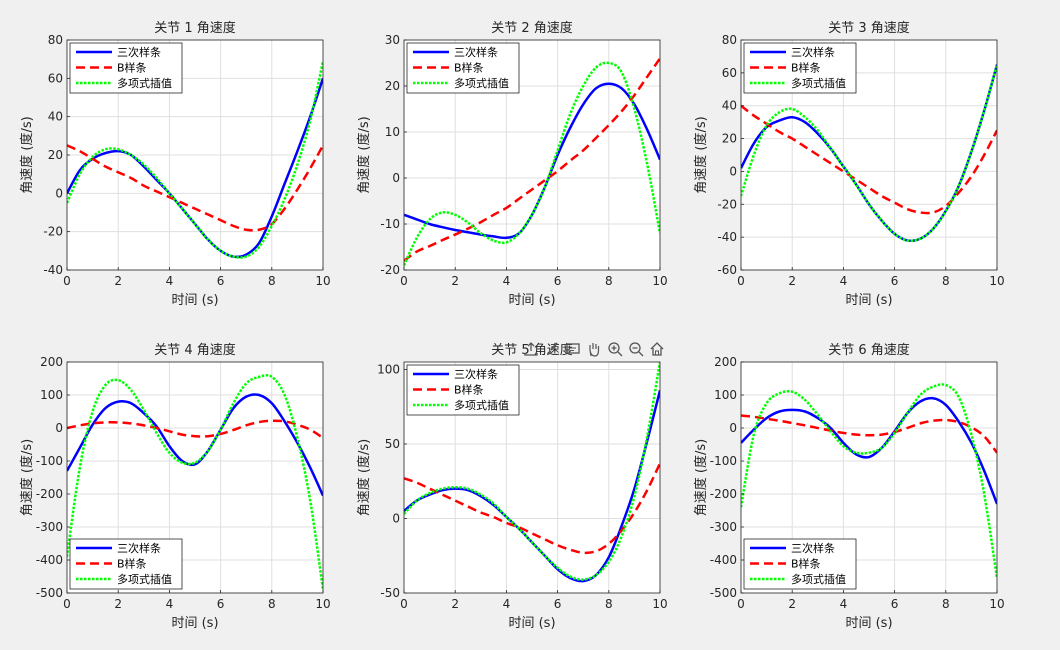  What do you see at coordinates (723, 494) in the screenshot?
I see `y-tick-label: -200` at bounding box center [723, 494].